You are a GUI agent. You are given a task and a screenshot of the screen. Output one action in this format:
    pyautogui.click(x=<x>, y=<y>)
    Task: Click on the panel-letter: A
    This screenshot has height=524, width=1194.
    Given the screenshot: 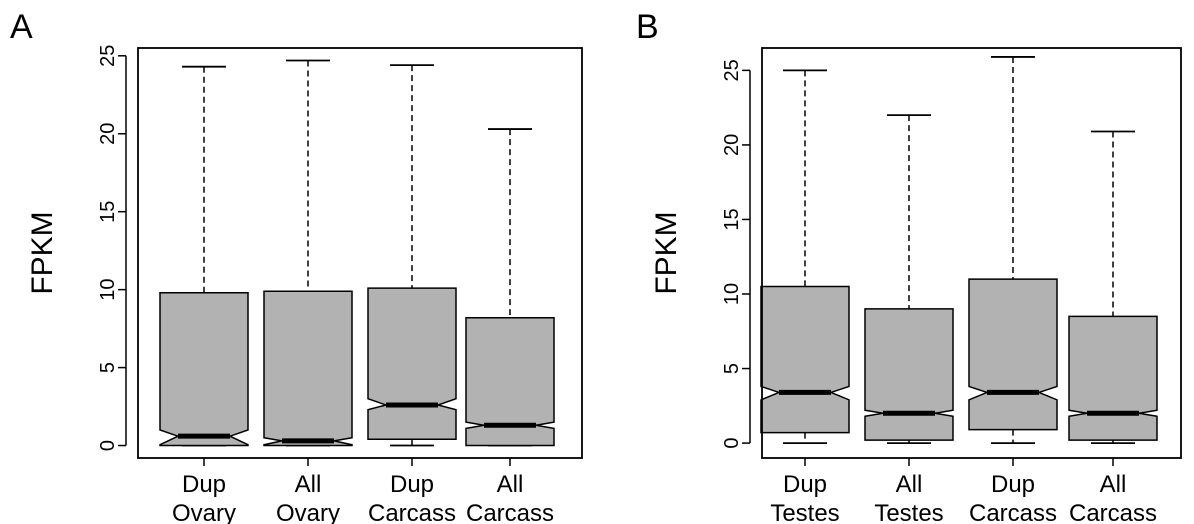 What is the action you would take?
    pyautogui.click(x=21, y=27)
    